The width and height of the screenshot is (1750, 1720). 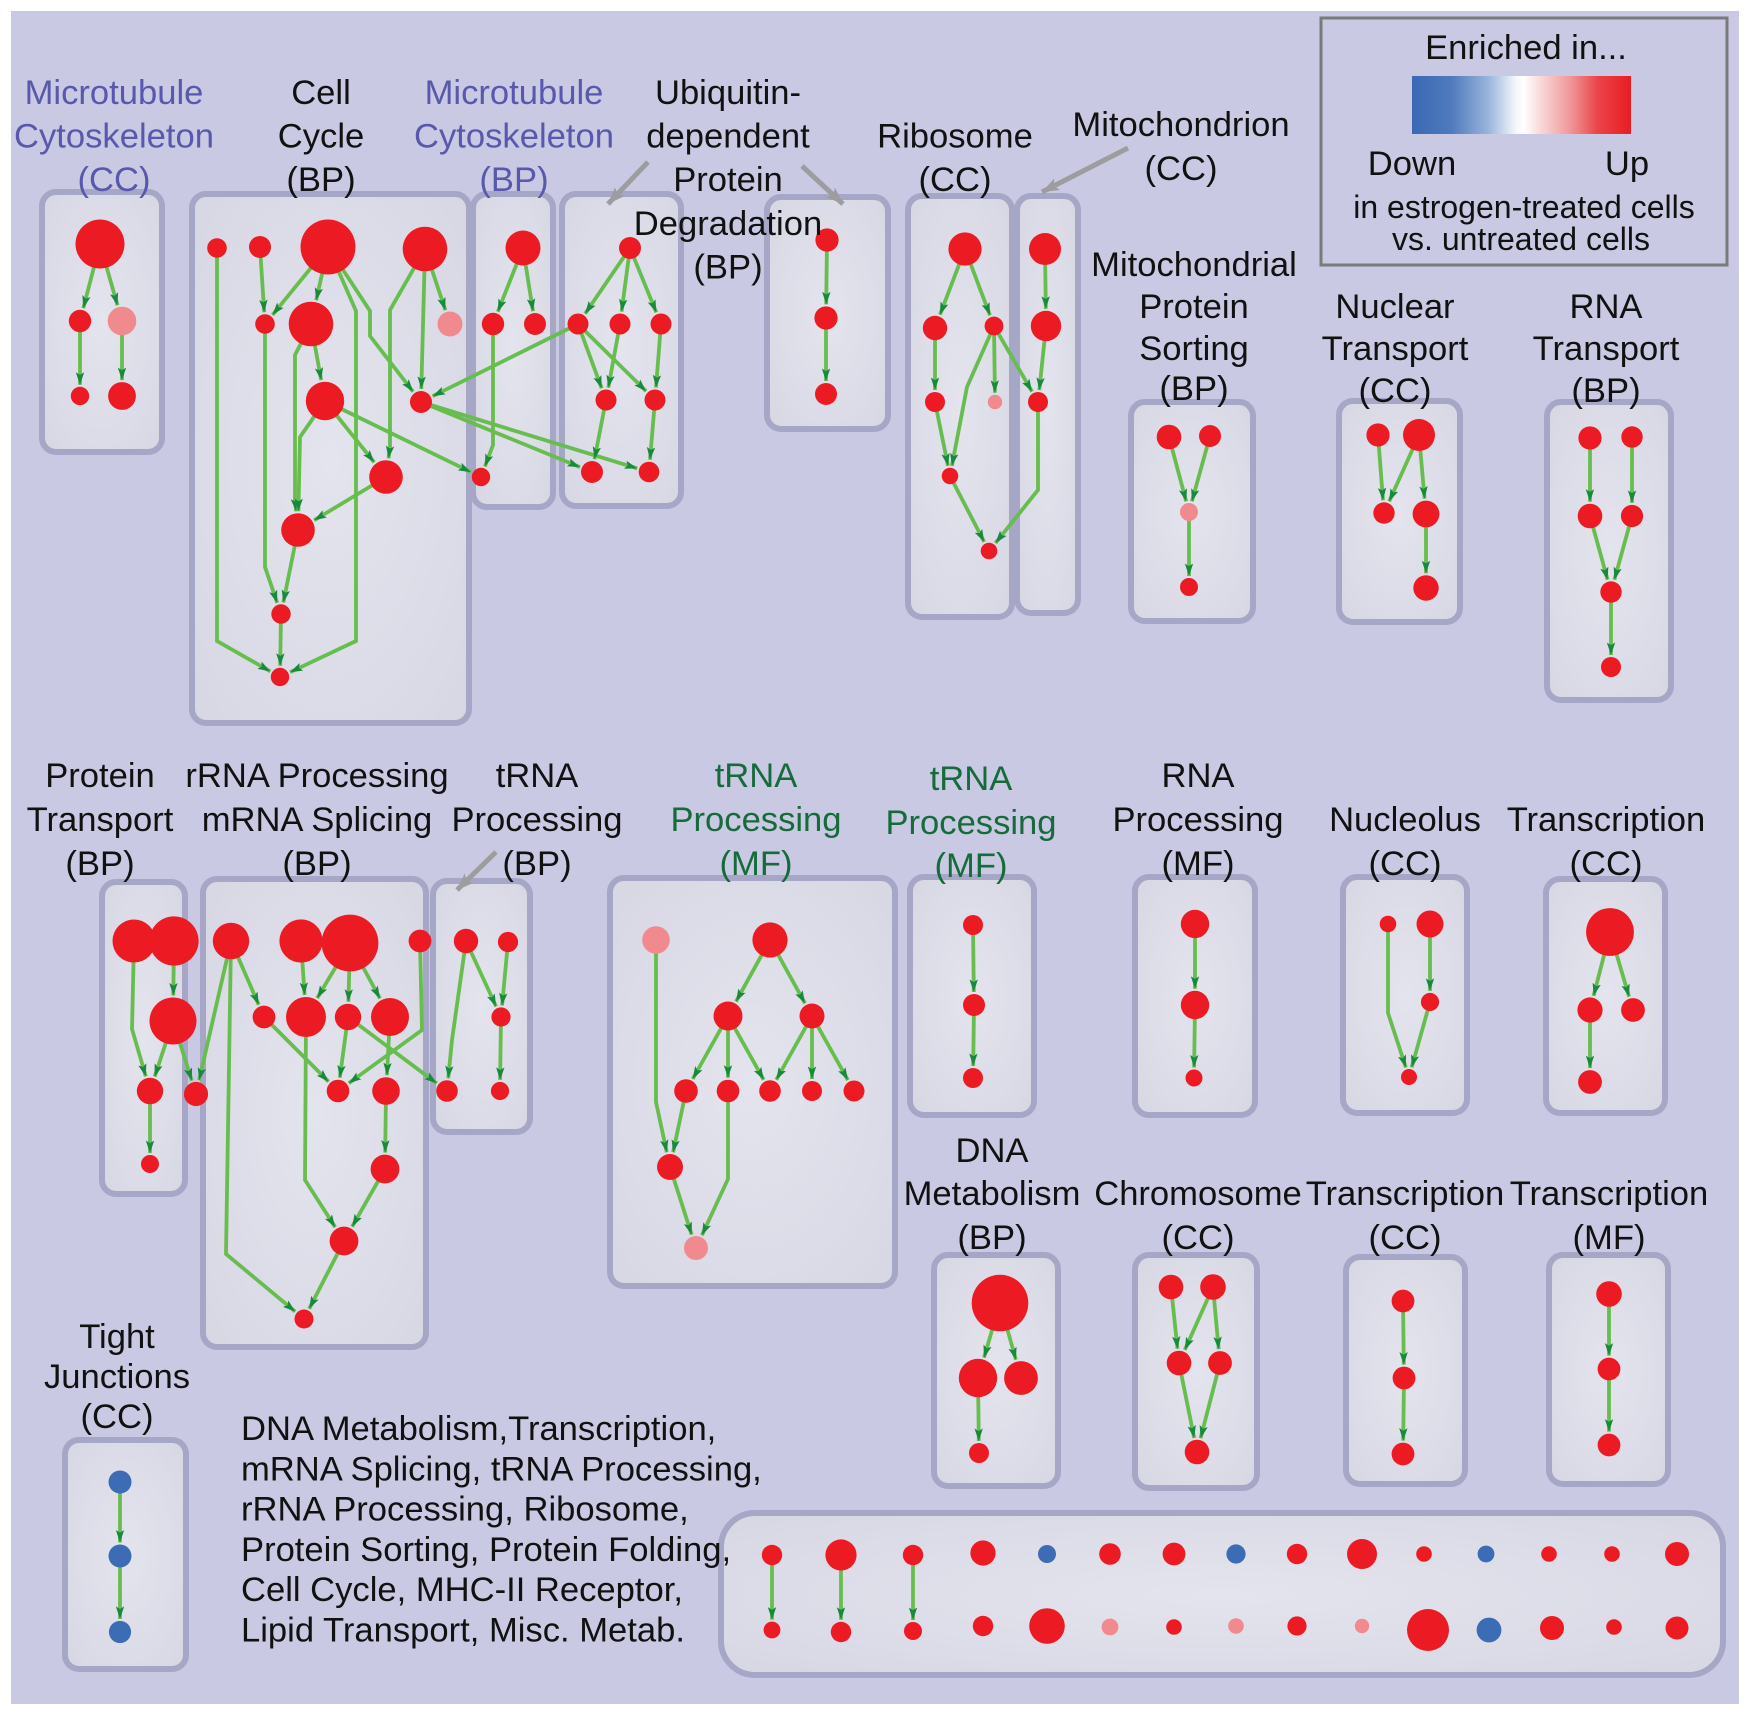 I want to click on svg-text: Junctions, so click(x=117, y=1377).